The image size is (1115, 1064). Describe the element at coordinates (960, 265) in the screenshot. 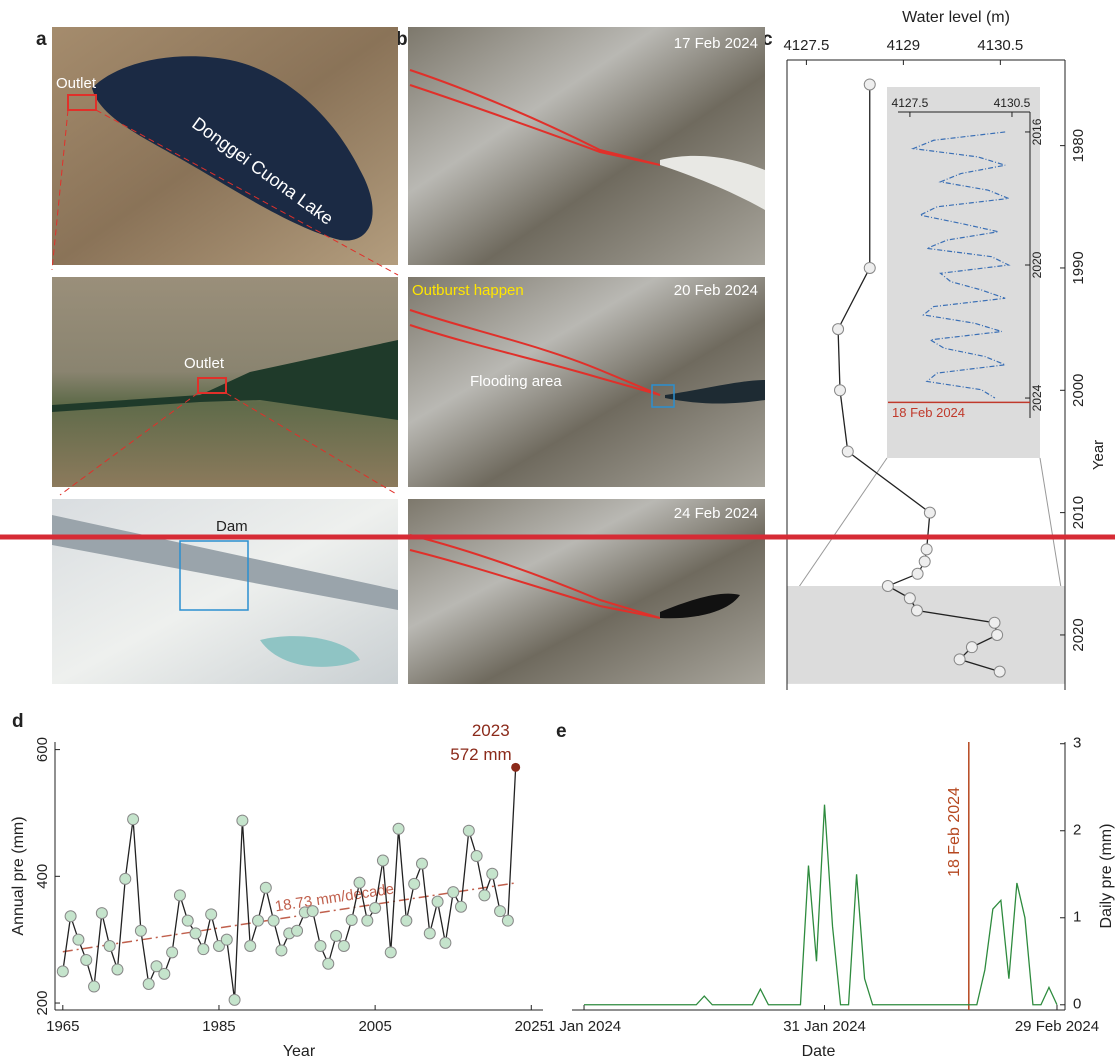

I see `data-line` at that location.